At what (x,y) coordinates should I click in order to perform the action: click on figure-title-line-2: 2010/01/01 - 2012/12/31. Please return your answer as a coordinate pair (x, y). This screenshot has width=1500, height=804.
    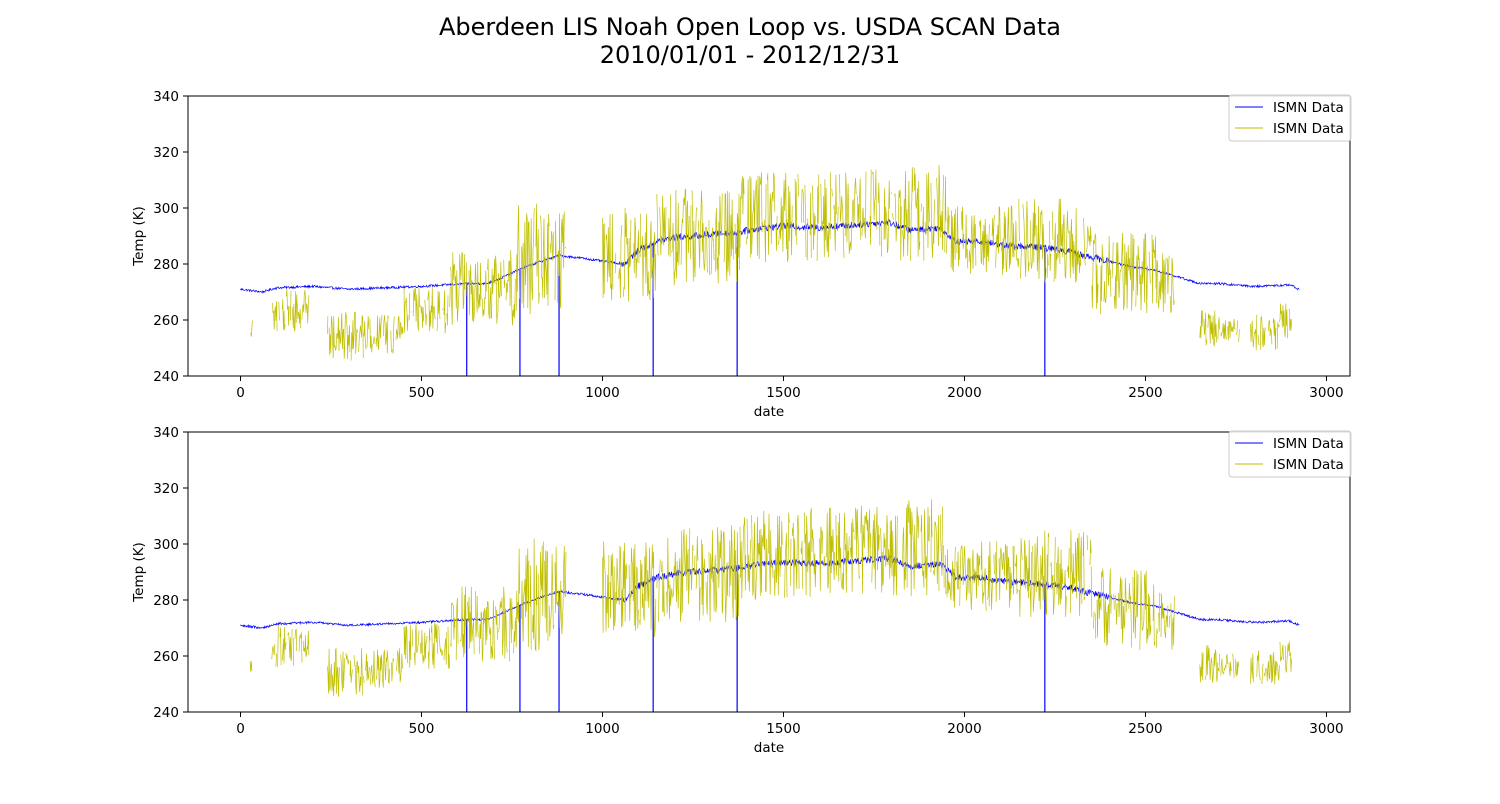
    Looking at the image, I should click on (750, 55).